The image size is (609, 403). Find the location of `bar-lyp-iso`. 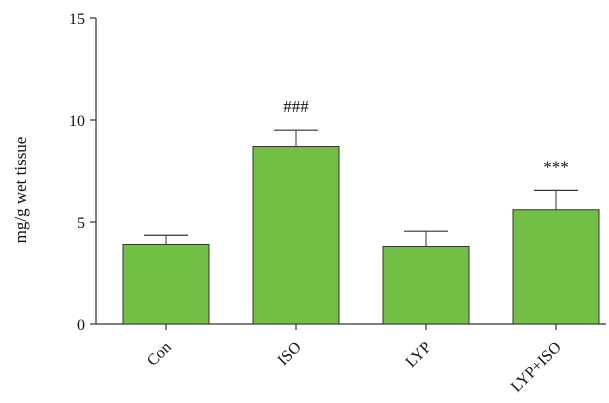

bar-lyp-iso is located at coordinates (556, 267).